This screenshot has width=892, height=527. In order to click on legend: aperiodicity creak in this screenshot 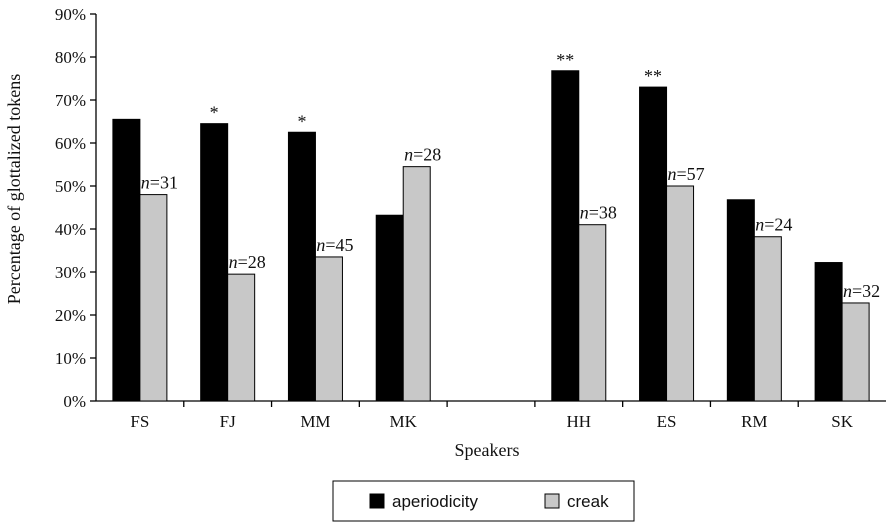, I will do `click(483, 501)`.